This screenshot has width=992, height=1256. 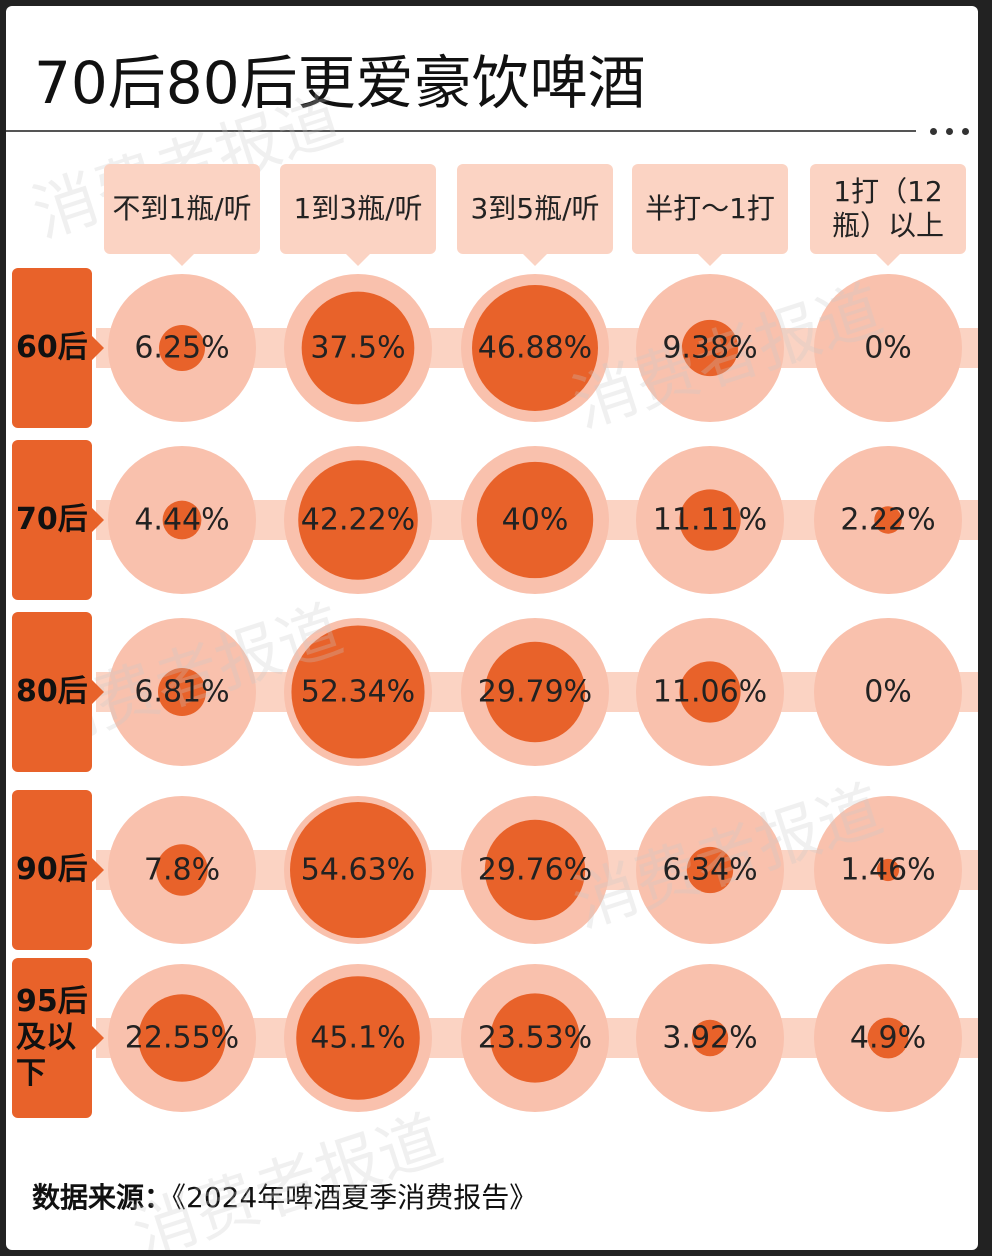 I want to click on value-label: 29.79%, so click(x=535, y=692).